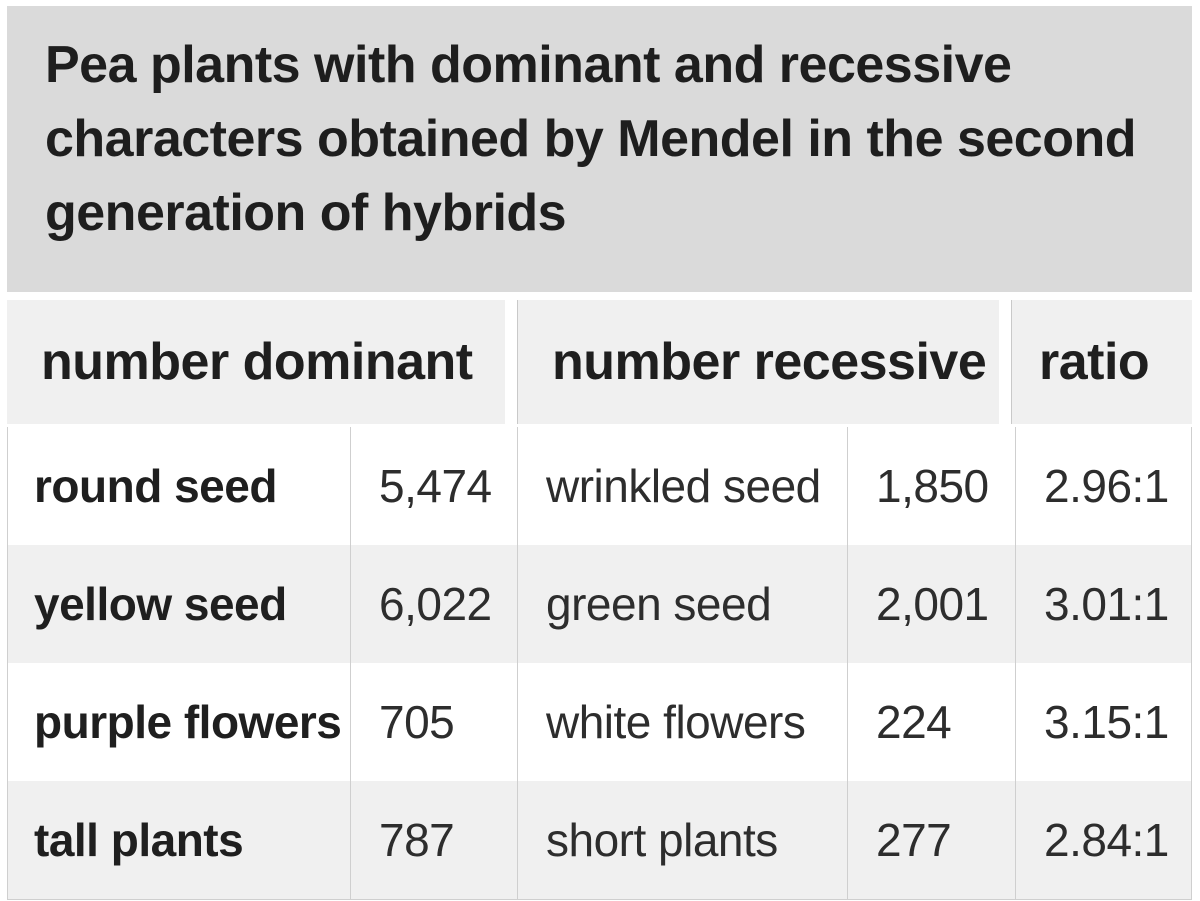 This screenshot has width=1200, height=901. What do you see at coordinates (160, 604) in the screenshot?
I see `cell-dominant-trait: yellow seed` at bounding box center [160, 604].